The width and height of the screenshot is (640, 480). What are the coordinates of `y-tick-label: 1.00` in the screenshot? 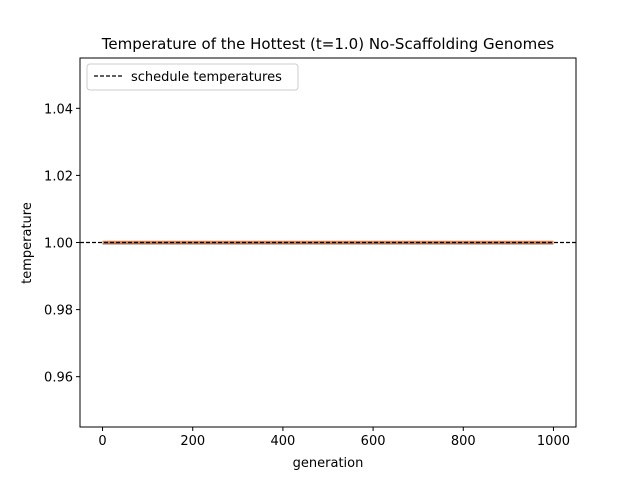 It's located at (58, 244).